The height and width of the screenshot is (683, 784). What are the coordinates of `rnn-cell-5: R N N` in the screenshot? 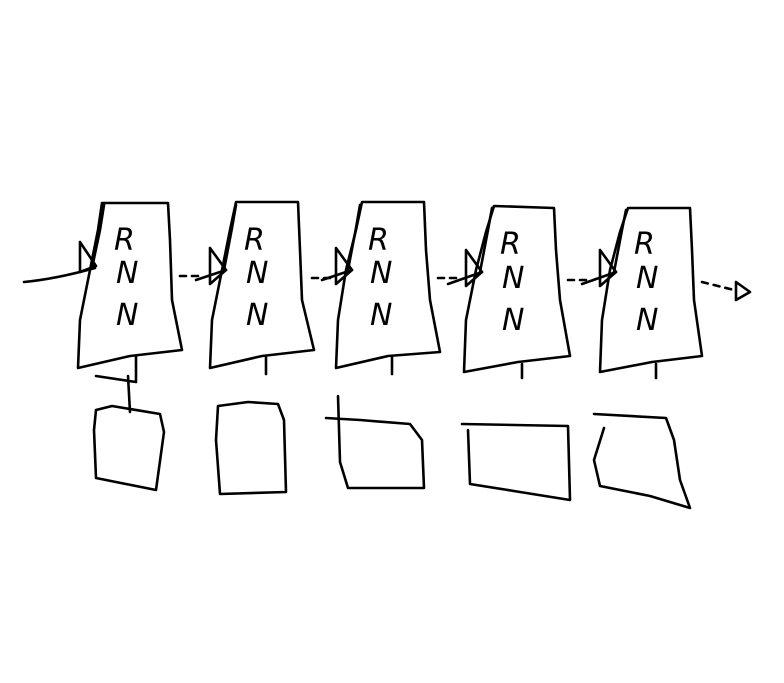 It's located at (651, 290).